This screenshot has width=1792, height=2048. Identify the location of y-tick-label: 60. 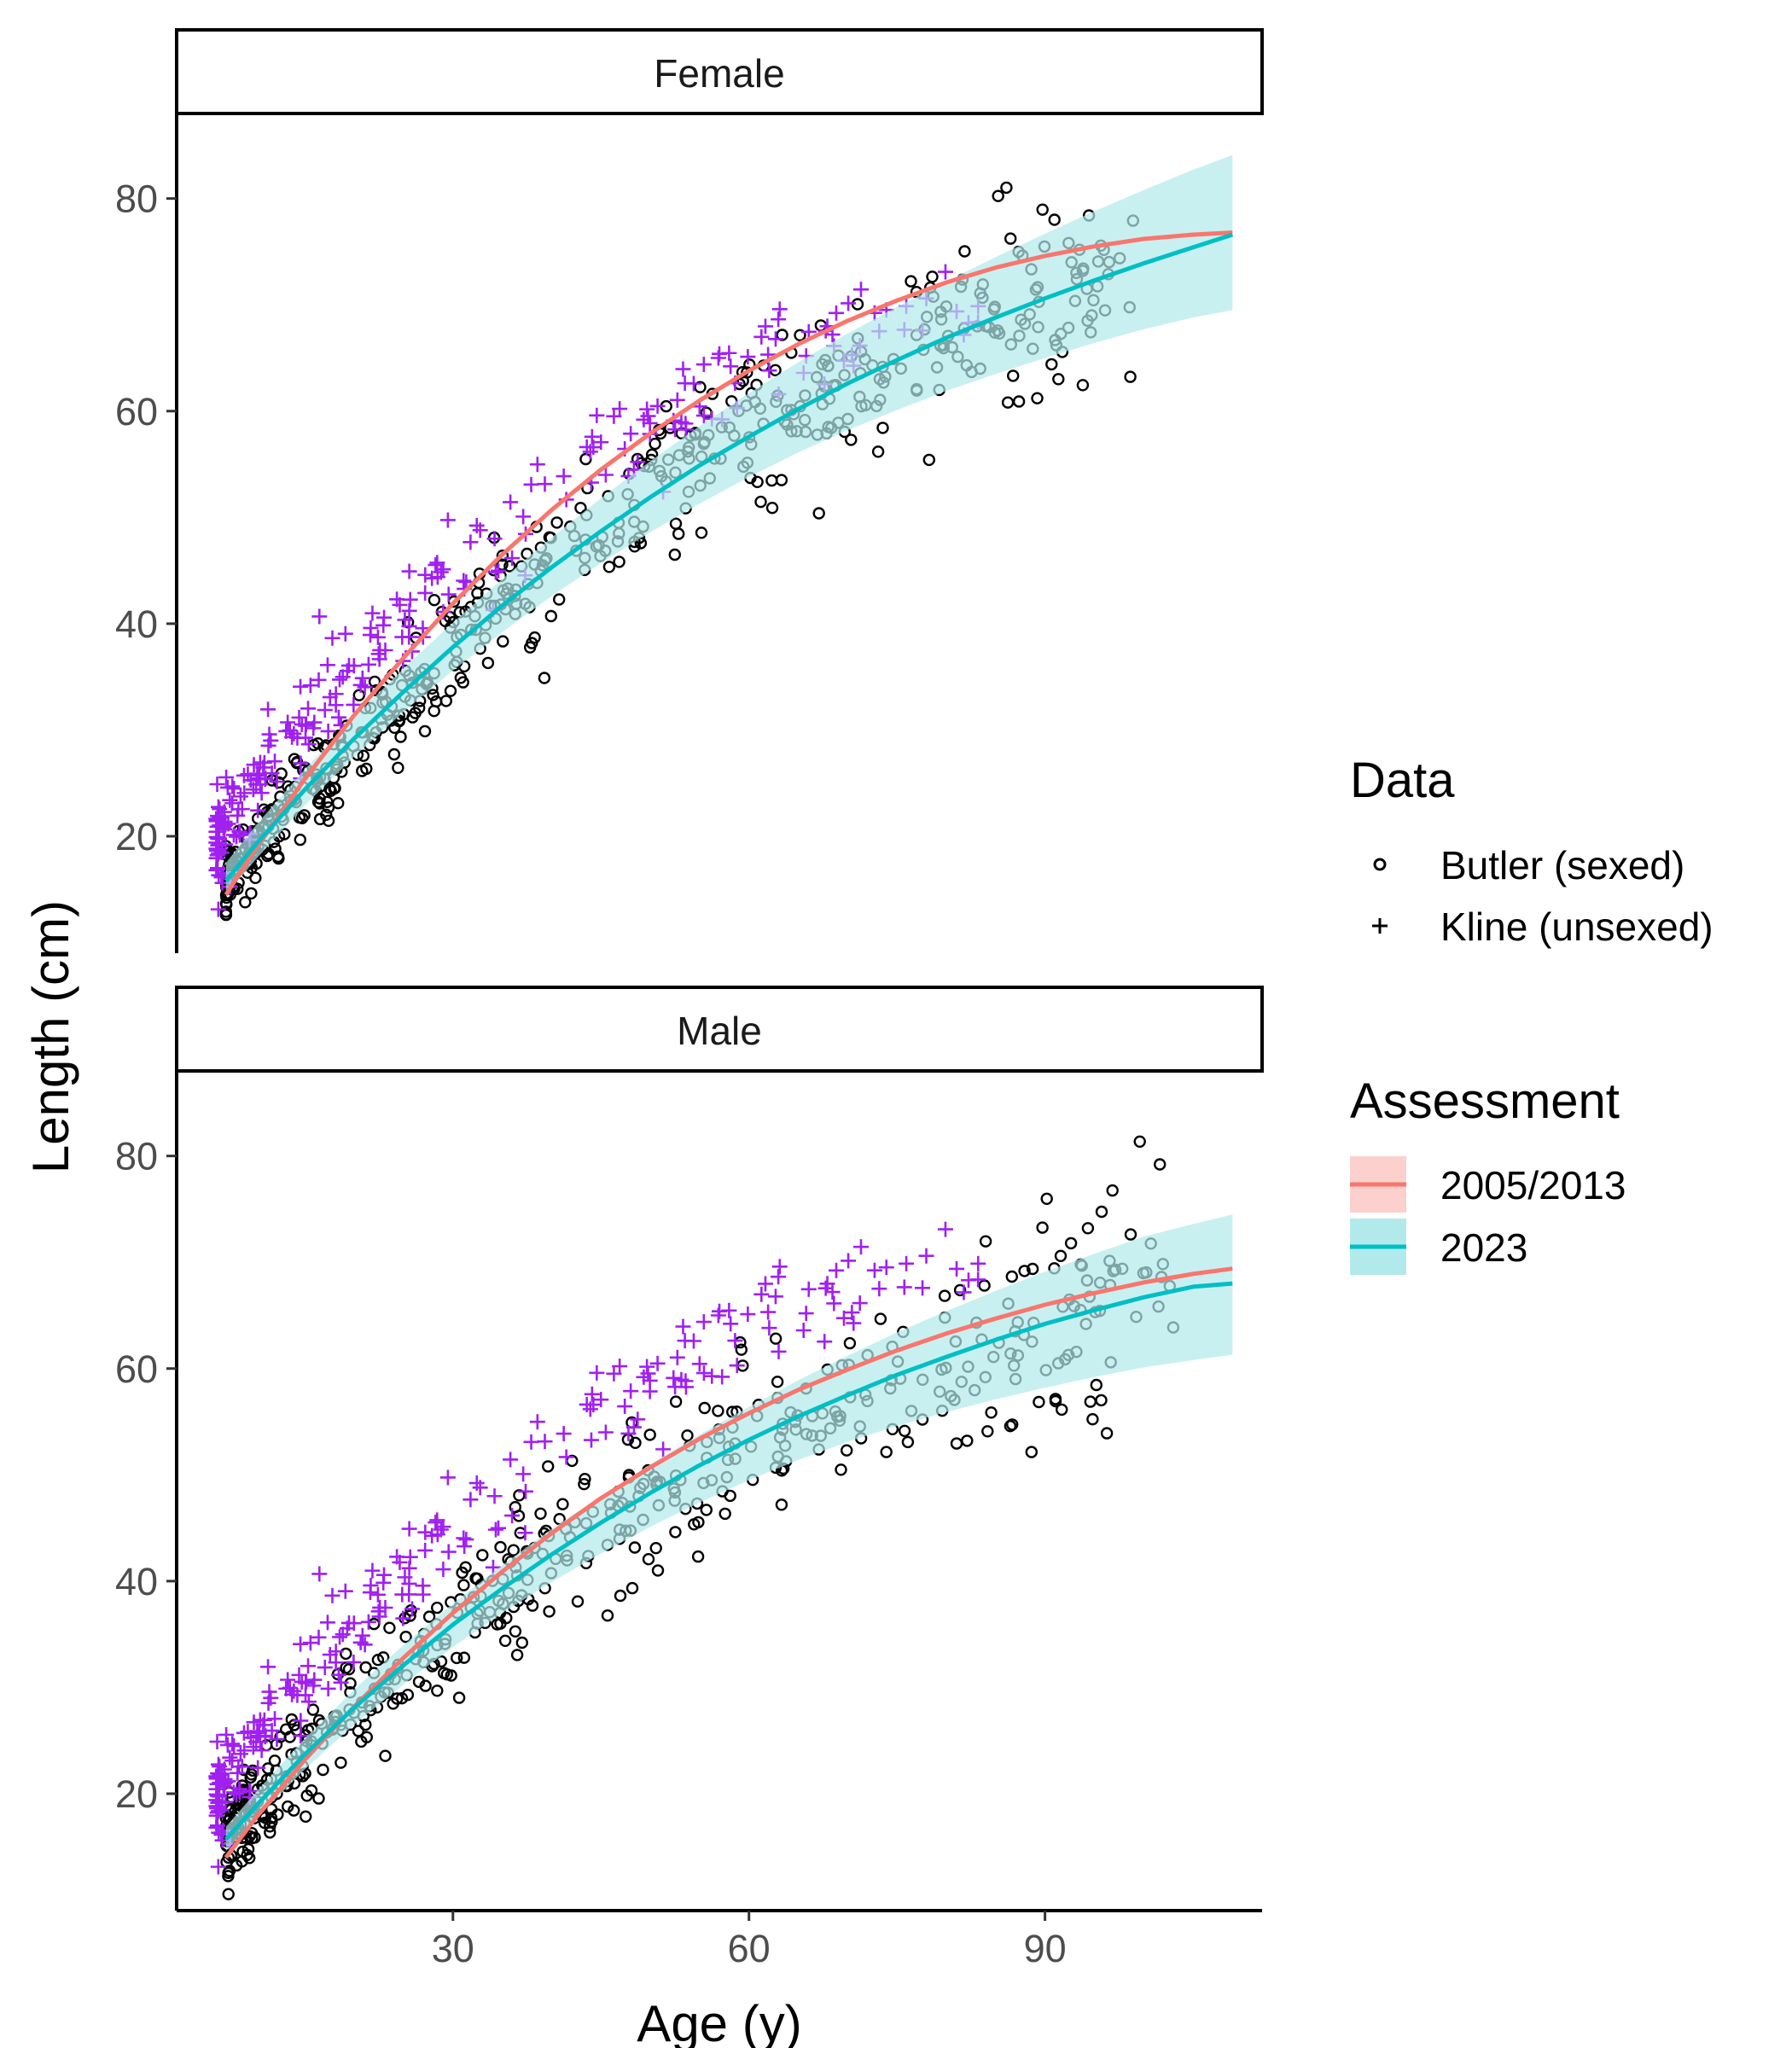
(136, 1369).